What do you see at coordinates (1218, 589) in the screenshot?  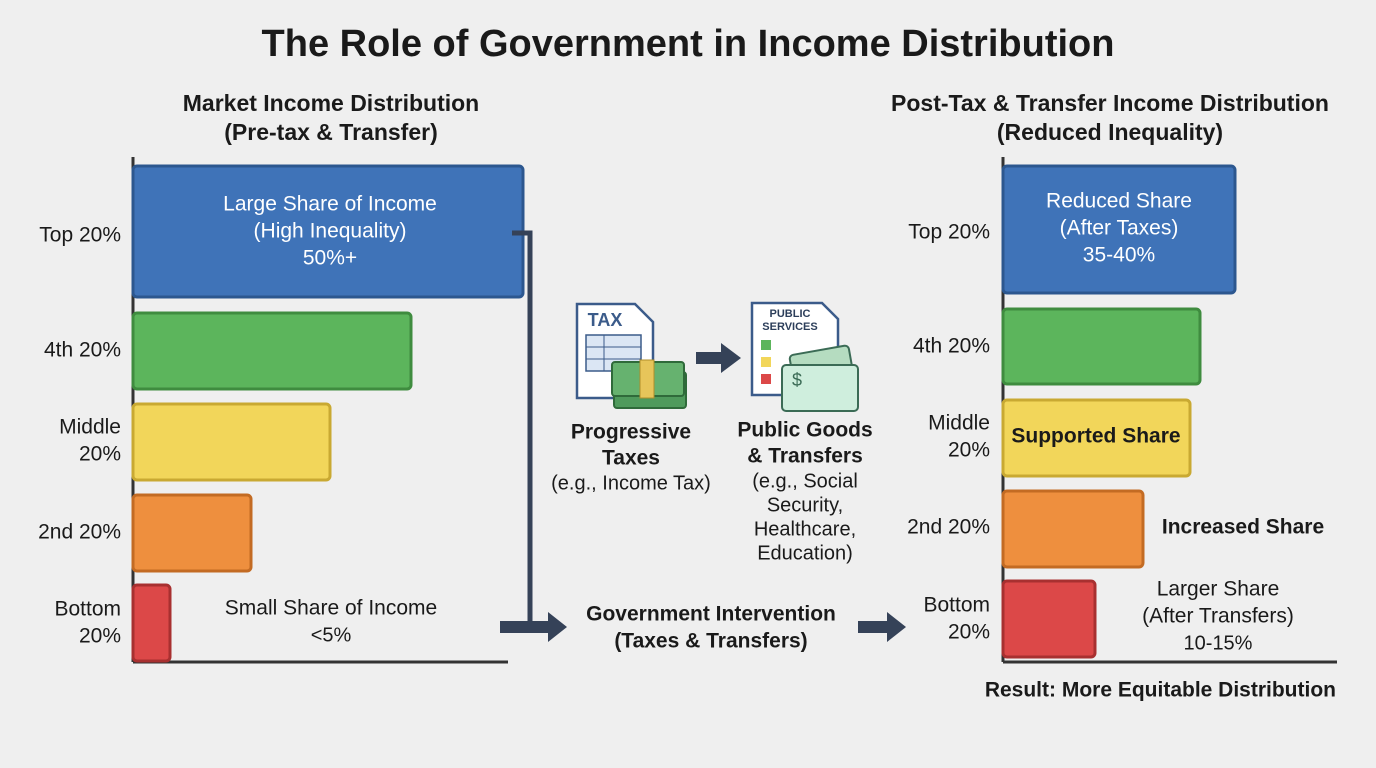 I see `bar-text: Larger Share` at bounding box center [1218, 589].